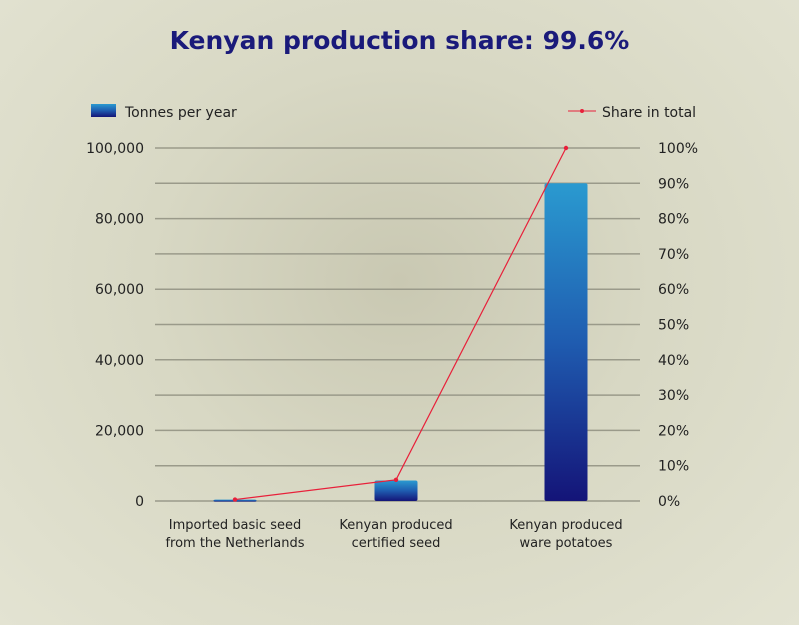 The width and height of the screenshot is (799, 625). I want to click on legend-bar-swatch, so click(103, 110).